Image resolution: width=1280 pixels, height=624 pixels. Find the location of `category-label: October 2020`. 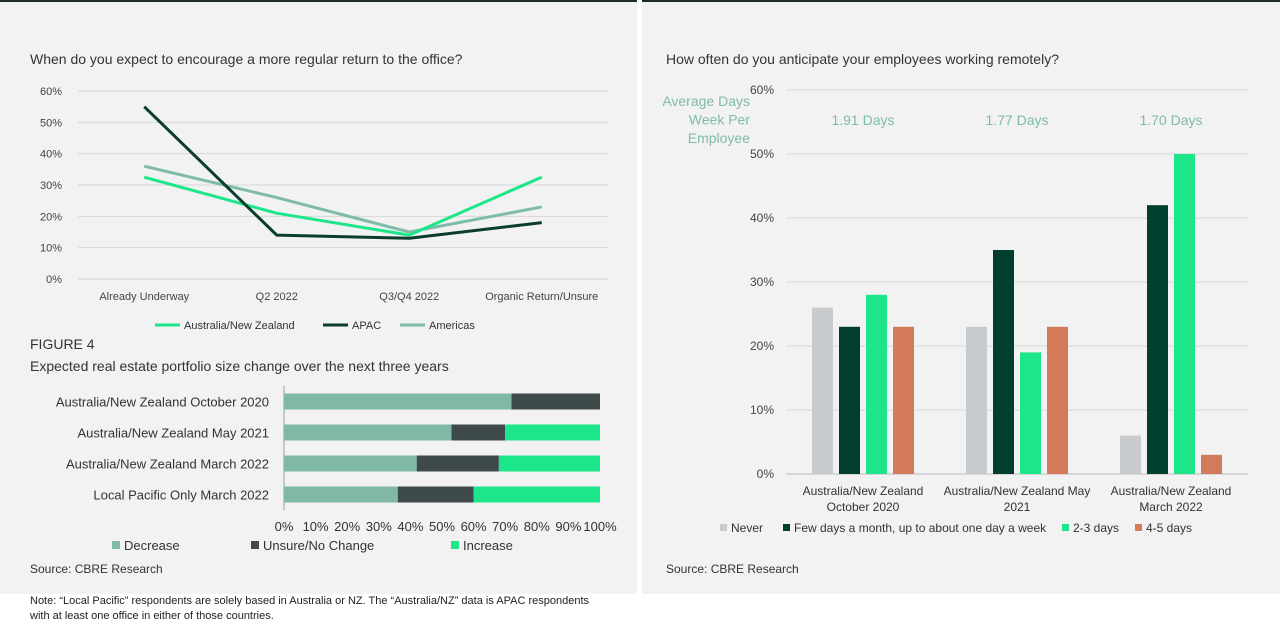

category-label: October 2020 is located at coordinates (863, 507).